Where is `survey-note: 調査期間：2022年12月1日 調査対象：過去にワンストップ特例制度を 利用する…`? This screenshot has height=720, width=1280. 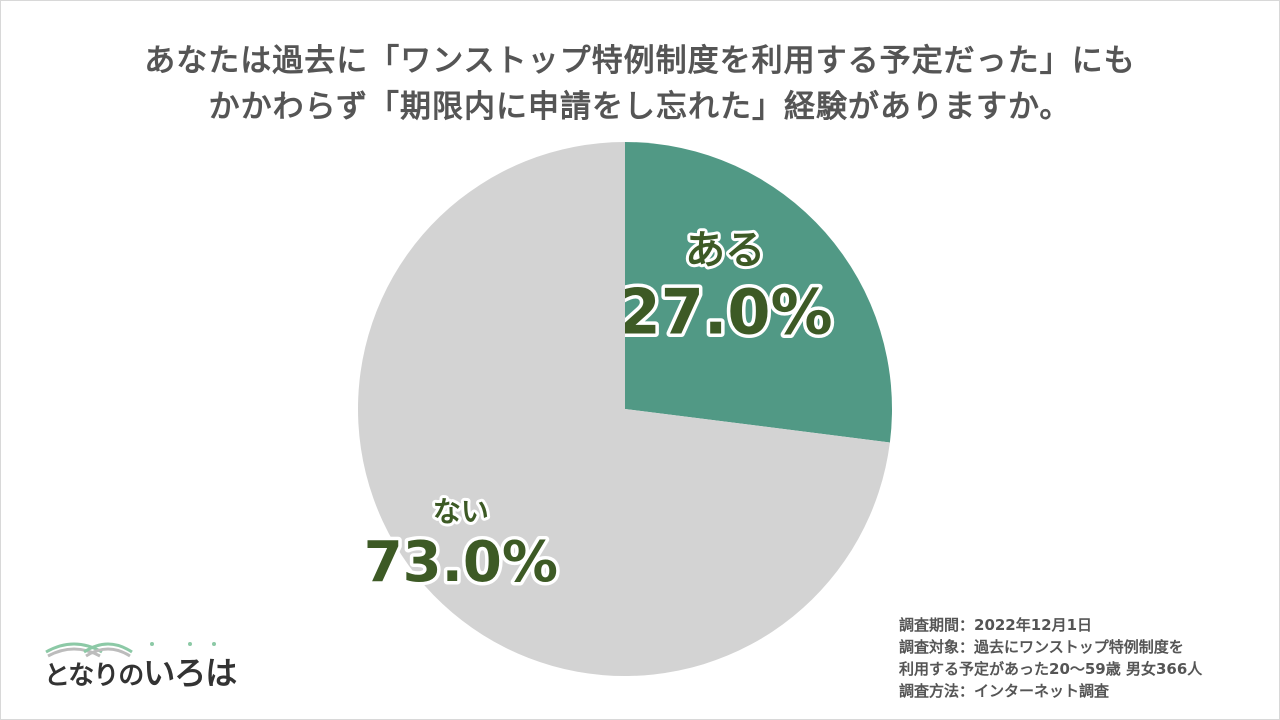
survey-note: 調査期間：2022年12月1日 調査対象：過去にワンストップ特例制度を 利用する… is located at coordinates (1050, 658).